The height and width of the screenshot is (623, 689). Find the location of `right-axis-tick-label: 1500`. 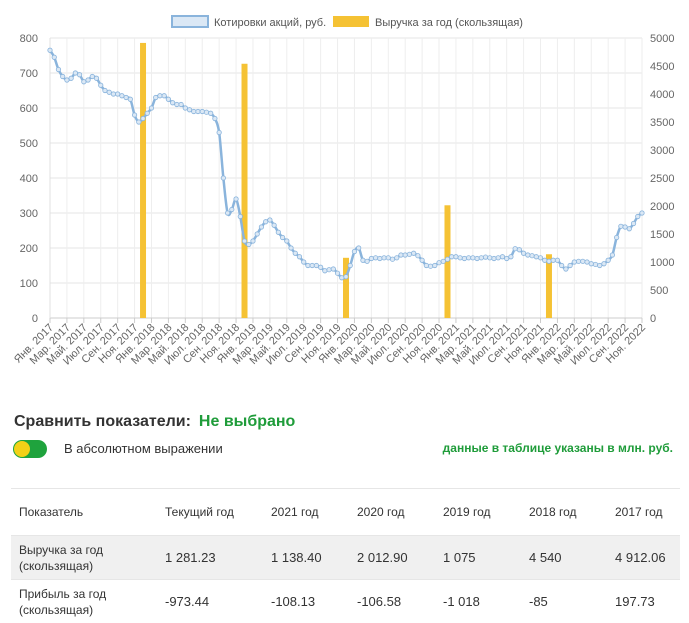

right-axis-tick-label: 1500 is located at coordinates (662, 235).